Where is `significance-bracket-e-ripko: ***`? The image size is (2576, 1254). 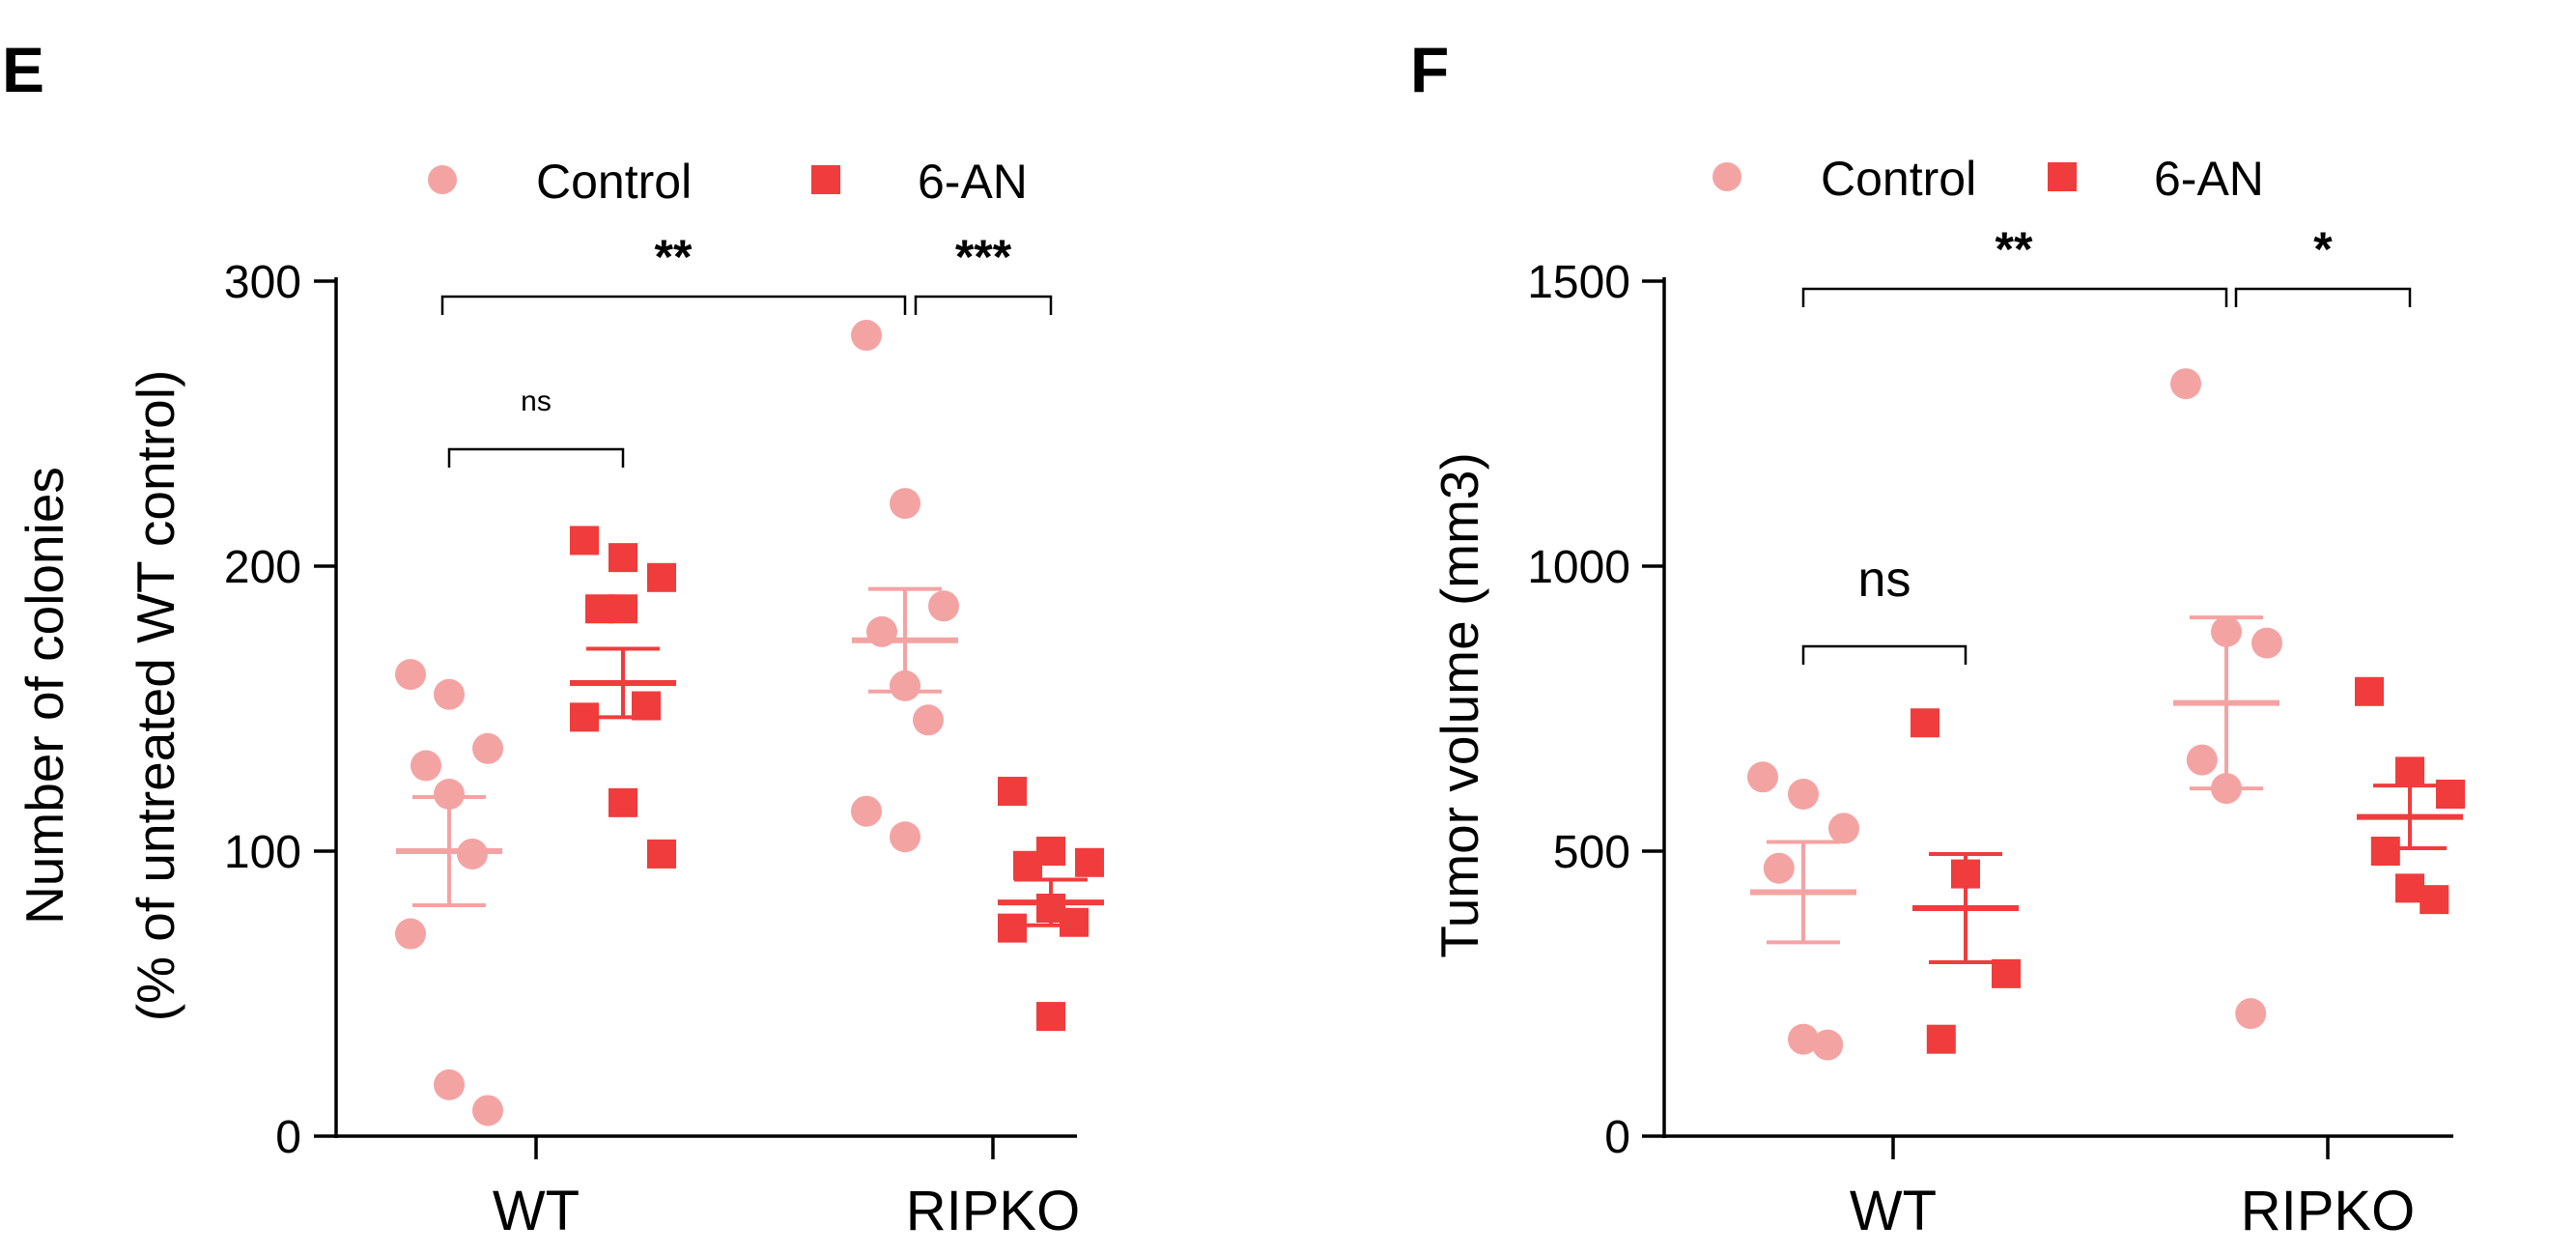 significance-bracket-e-ripko: *** is located at coordinates (983, 272).